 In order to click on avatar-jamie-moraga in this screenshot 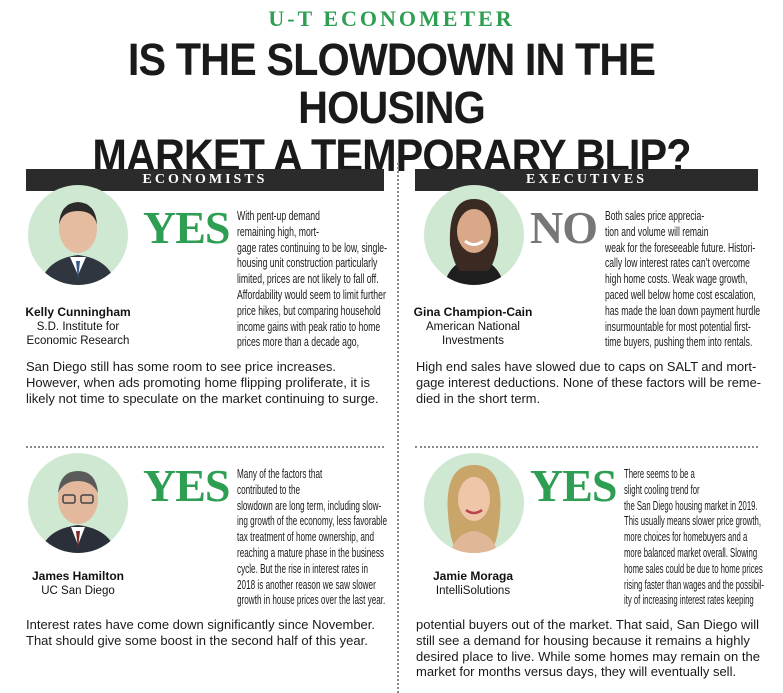, I will do `click(474, 503)`.